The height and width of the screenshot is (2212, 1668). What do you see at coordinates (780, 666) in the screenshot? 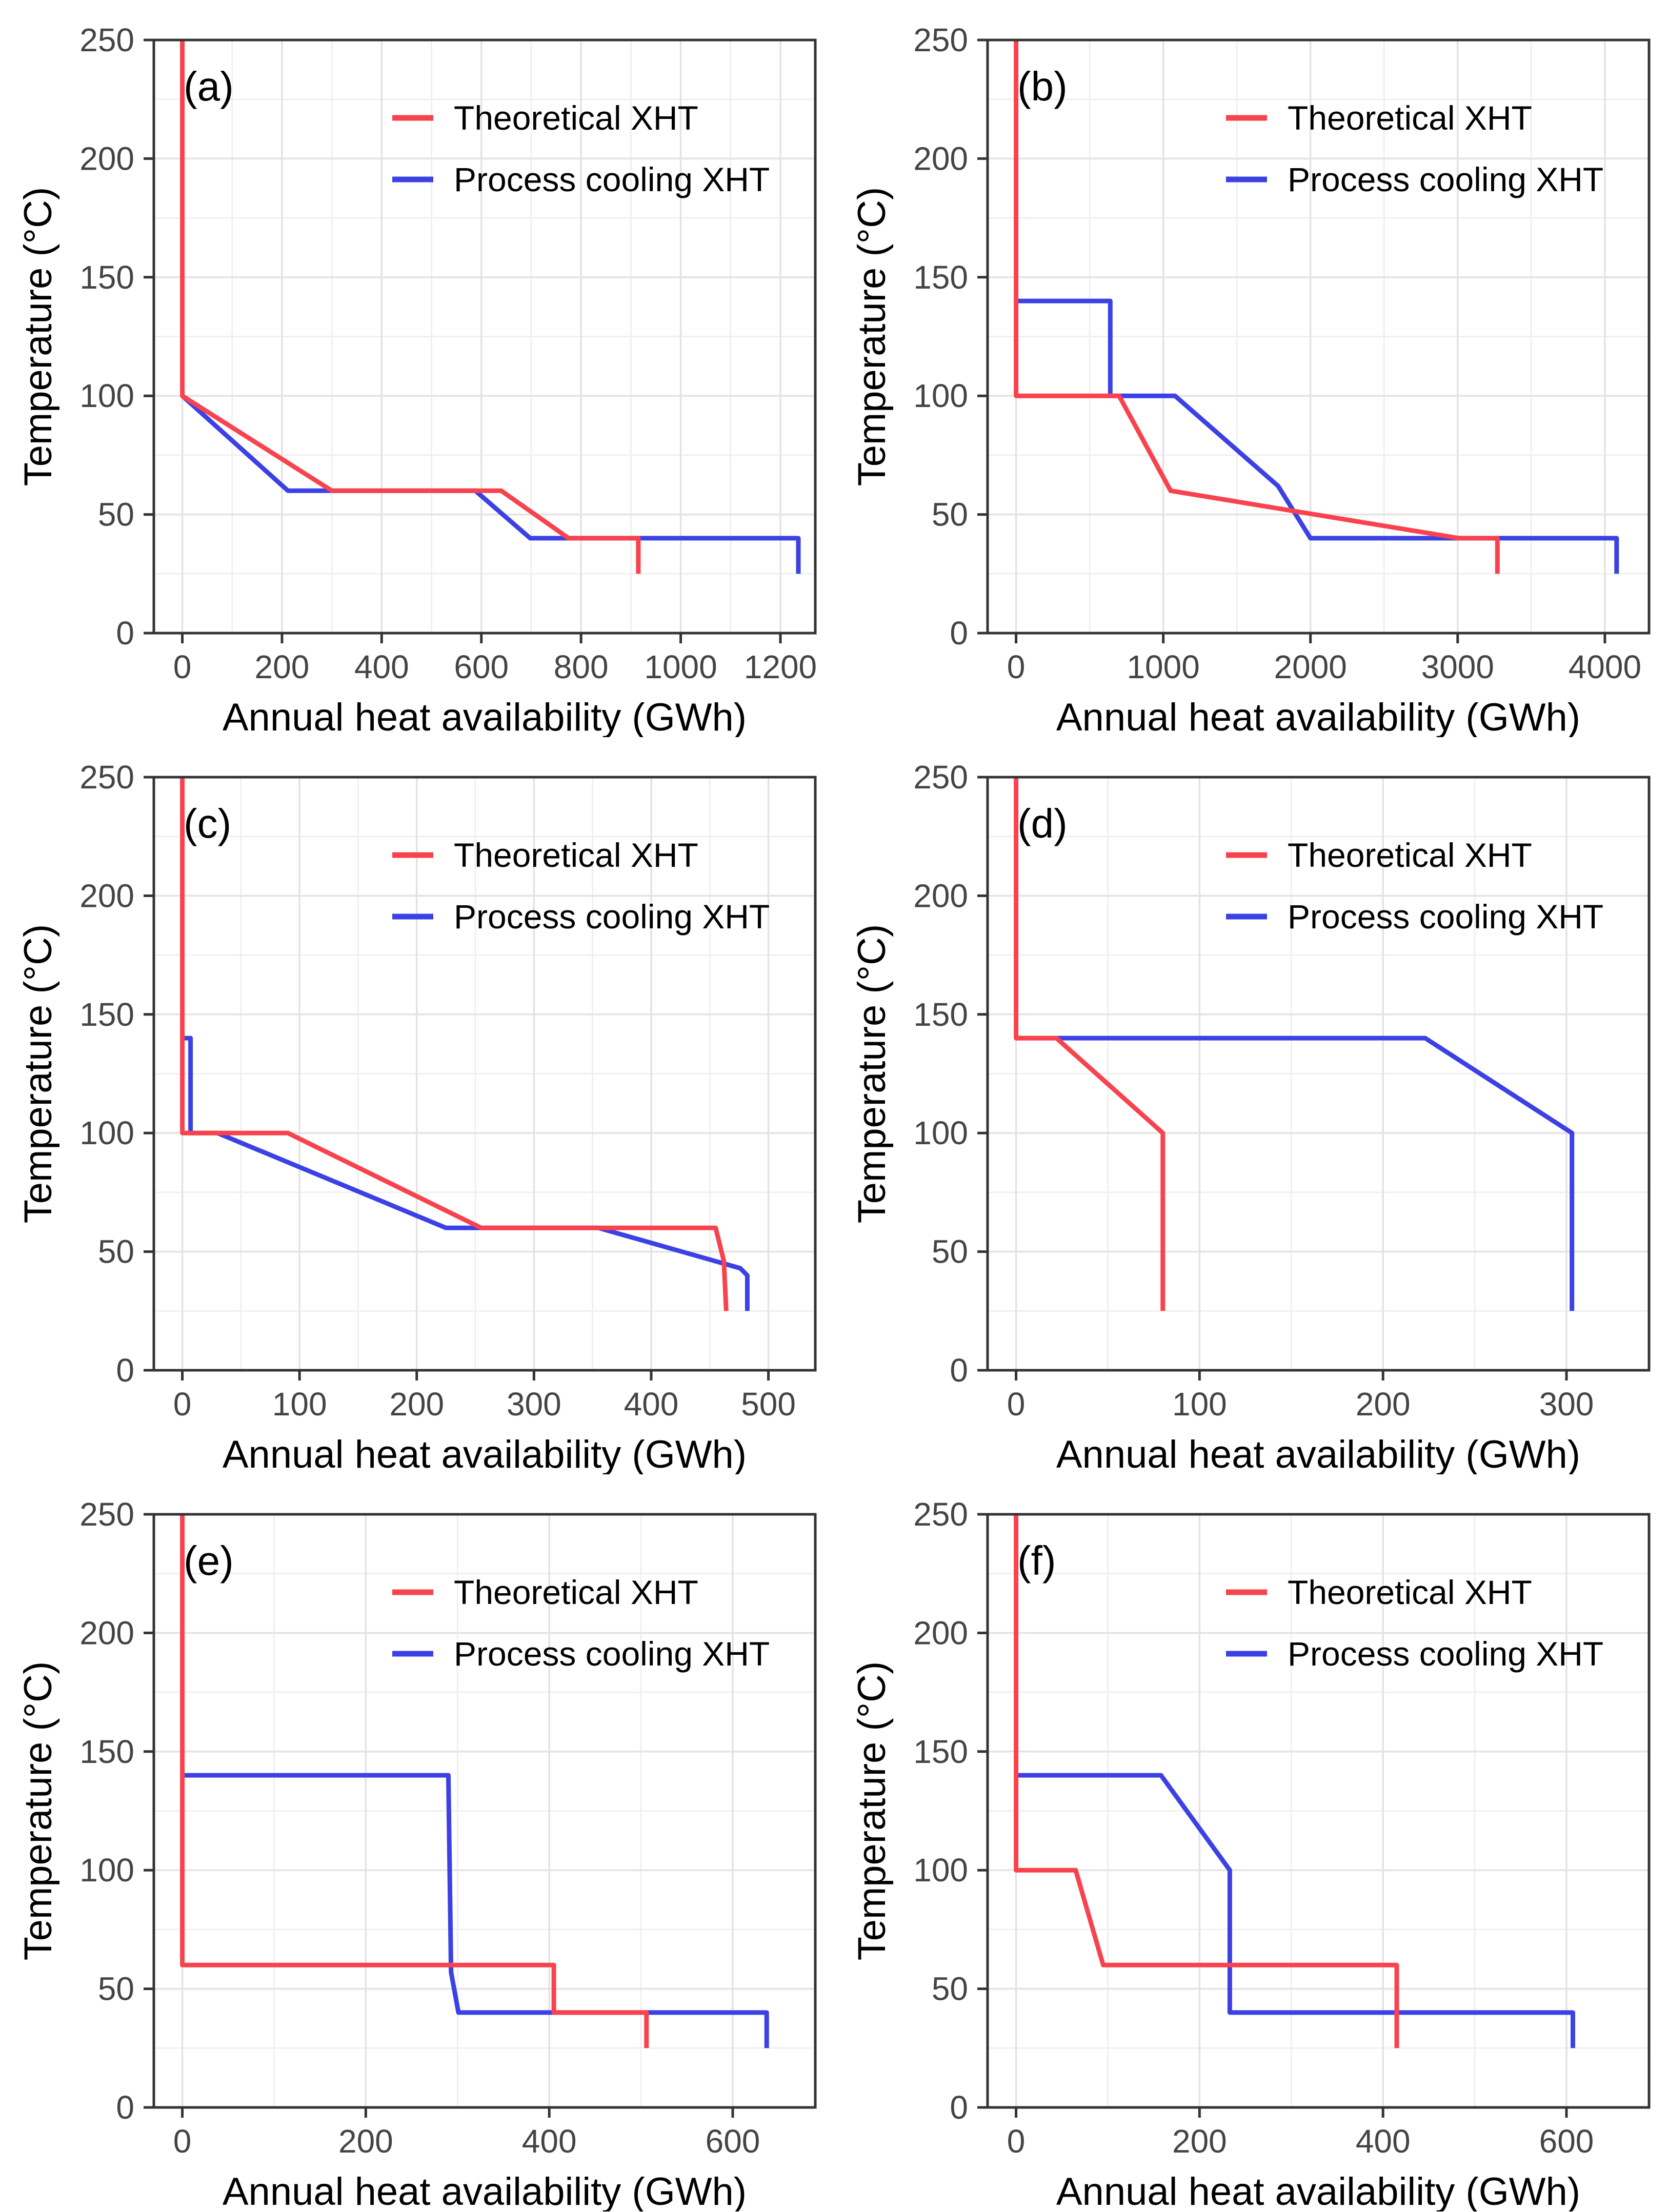
I see `x-tick-label: 1200` at bounding box center [780, 666].